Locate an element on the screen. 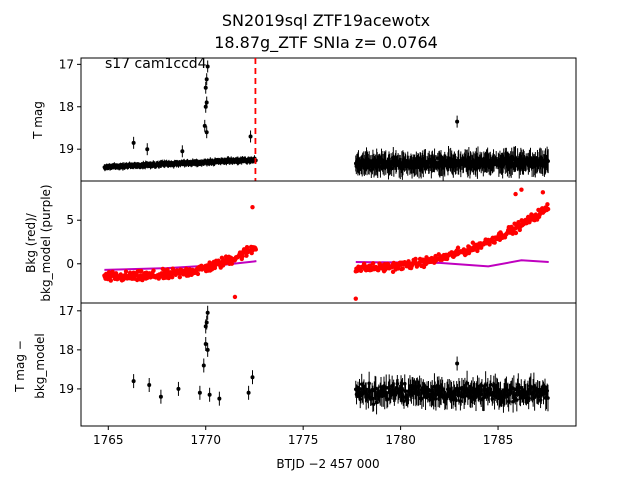 This screenshot has width=640, height=480. chart-title-line2: 18.87g_ZTF SNIa z= 0.0764 is located at coordinates (326, 43).